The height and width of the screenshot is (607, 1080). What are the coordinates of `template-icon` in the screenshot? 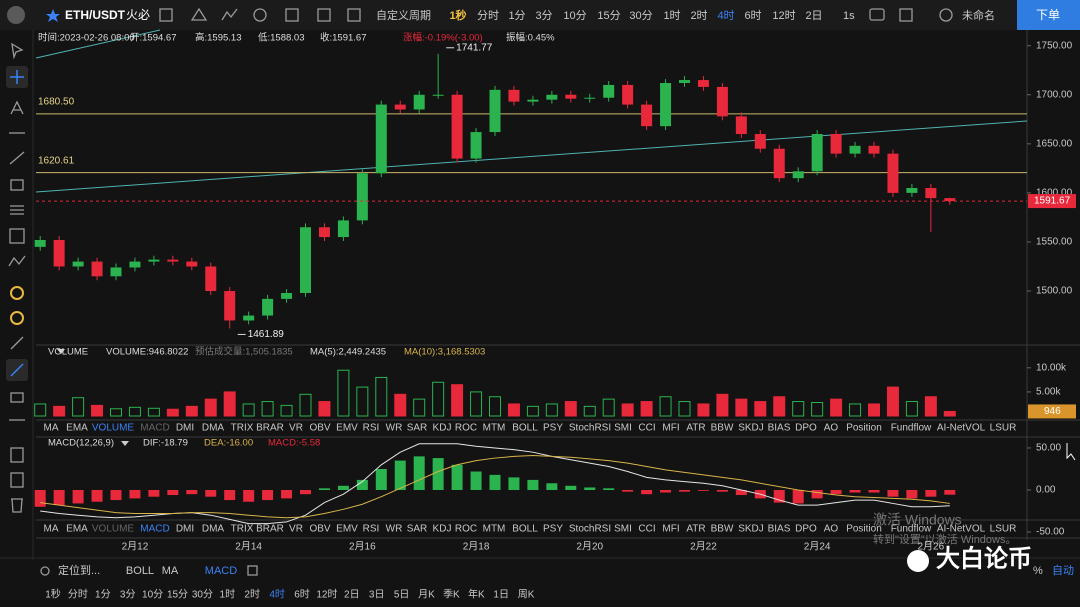 It's located at (324, 15).